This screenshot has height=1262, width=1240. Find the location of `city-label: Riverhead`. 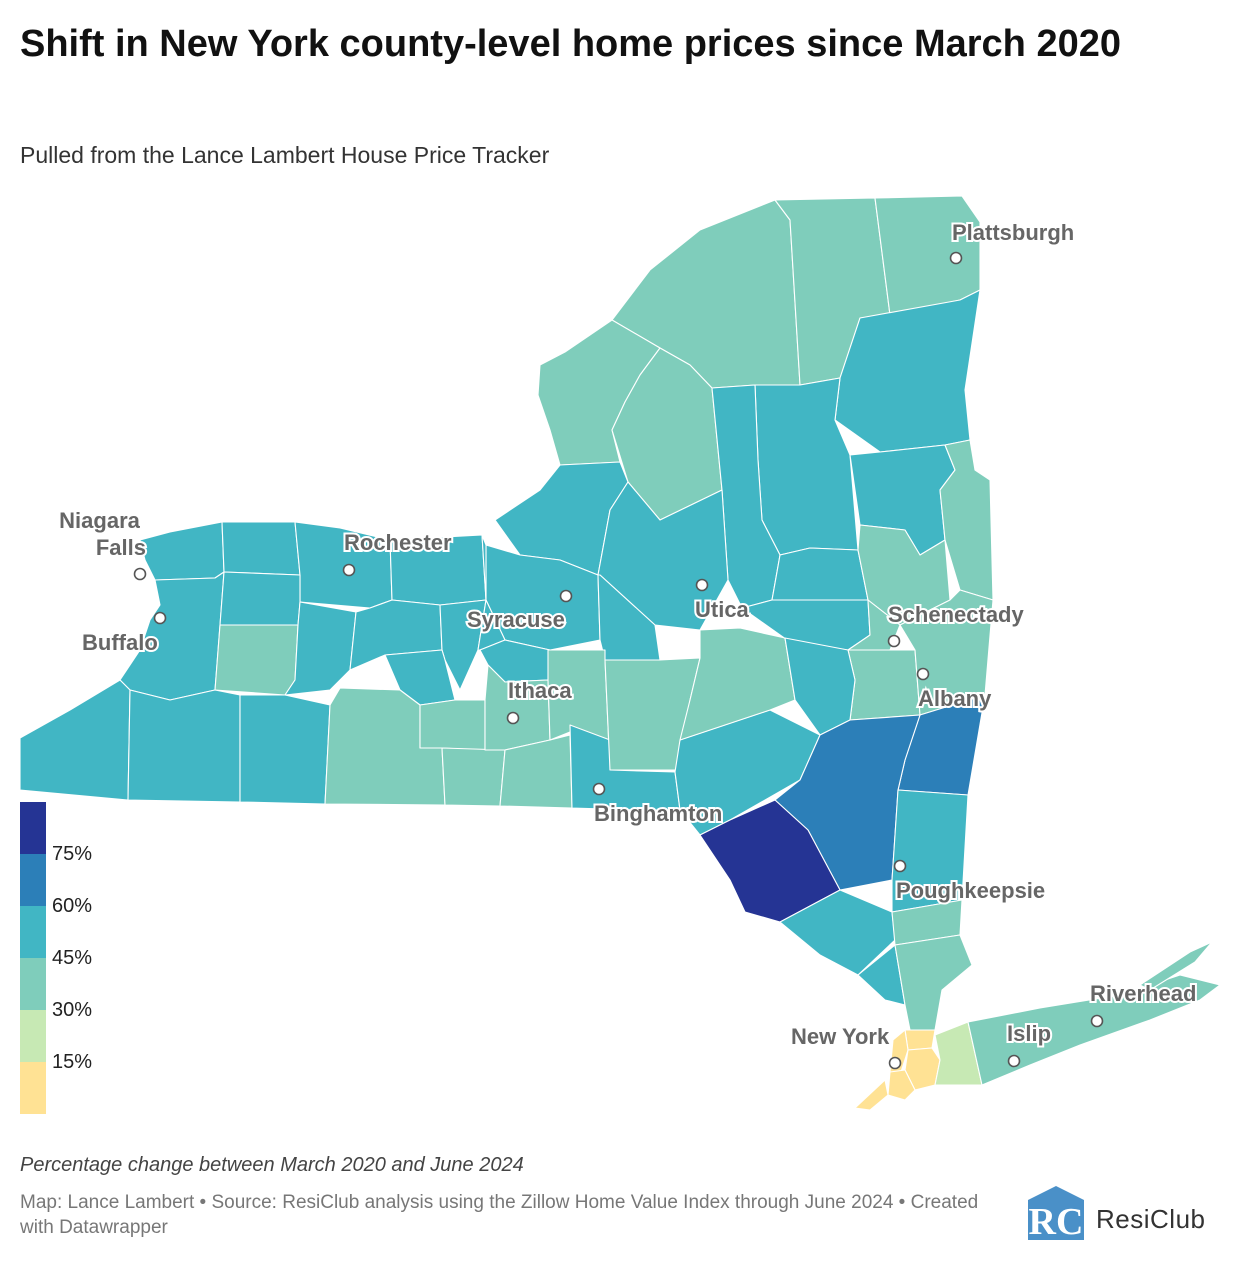

city-label: Riverhead is located at coordinates (1143, 993).